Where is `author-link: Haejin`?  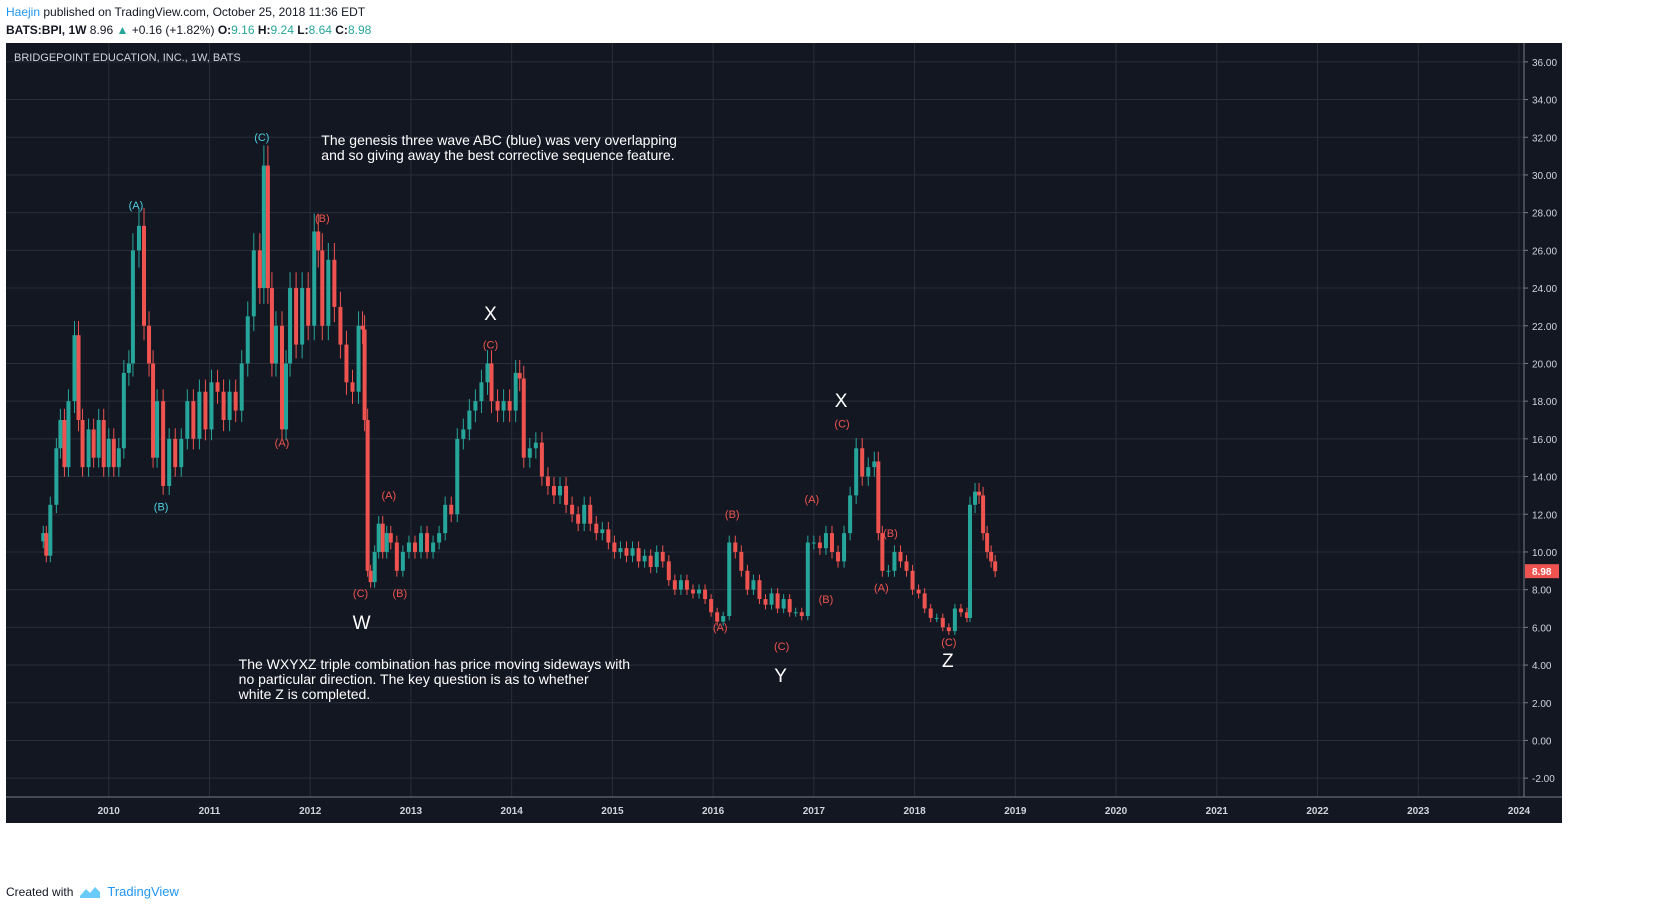
author-link: Haejin is located at coordinates (23, 12).